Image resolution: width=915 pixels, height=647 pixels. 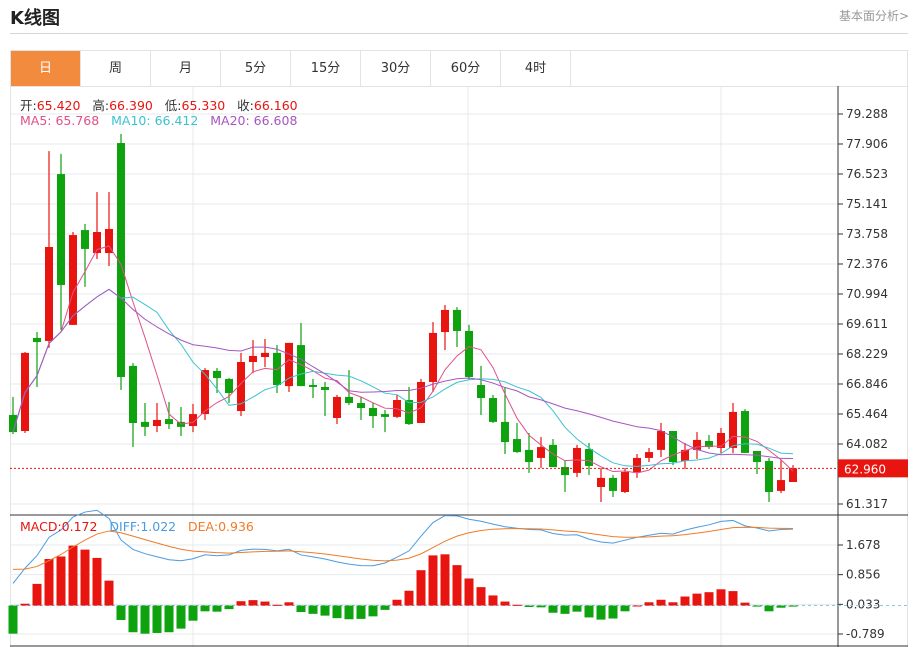 I want to click on dea-value: DEA:0.936, so click(x=221, y=526).